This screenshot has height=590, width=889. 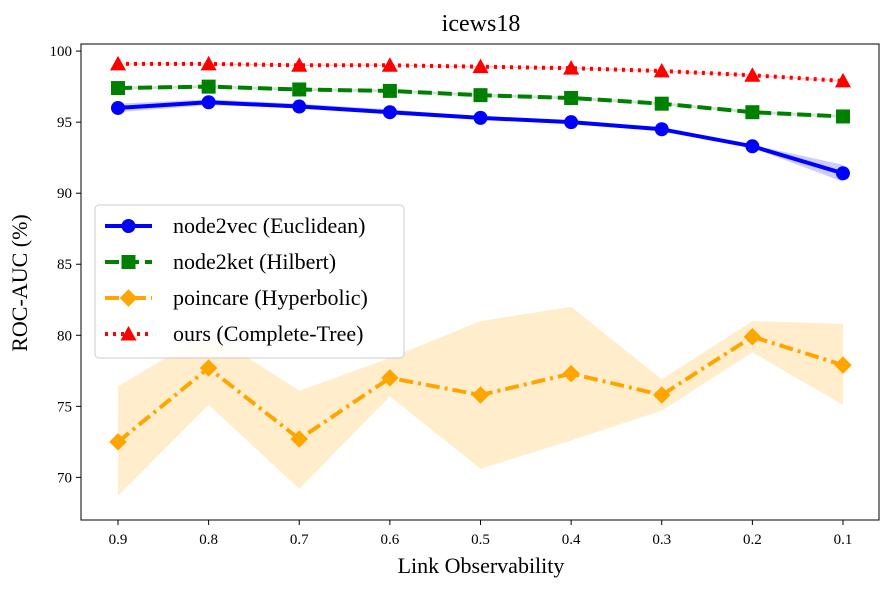 What do you see at coordinates (481, 24) in the screenshot?
I see `chart-title: icews18` at bounding box center [481, 24].